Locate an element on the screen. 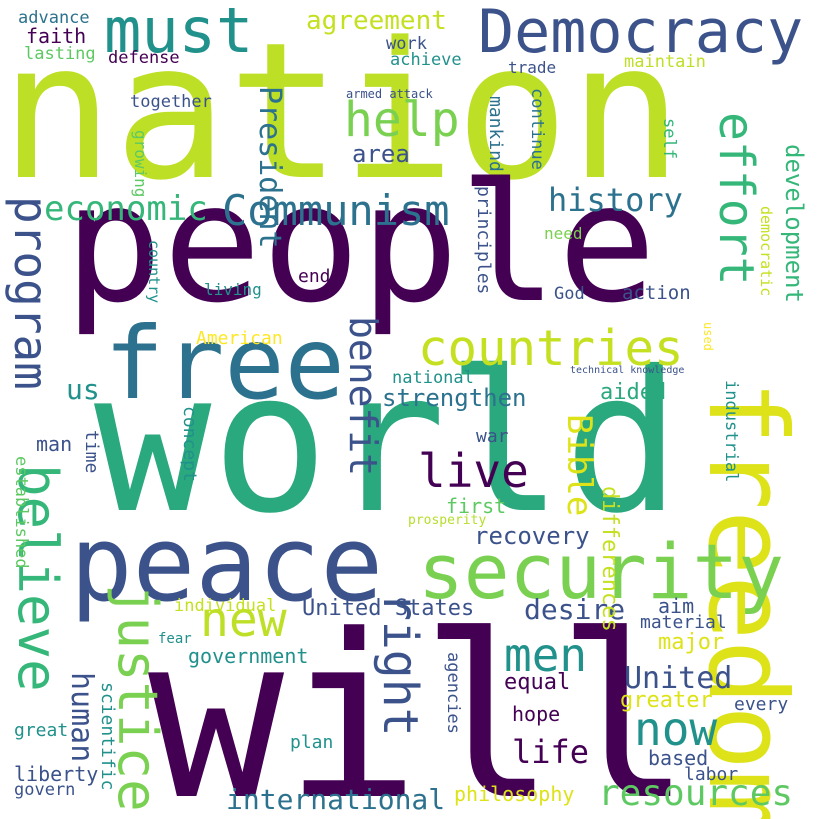  word-industrial: industrial is located at coordinates (731, 431).